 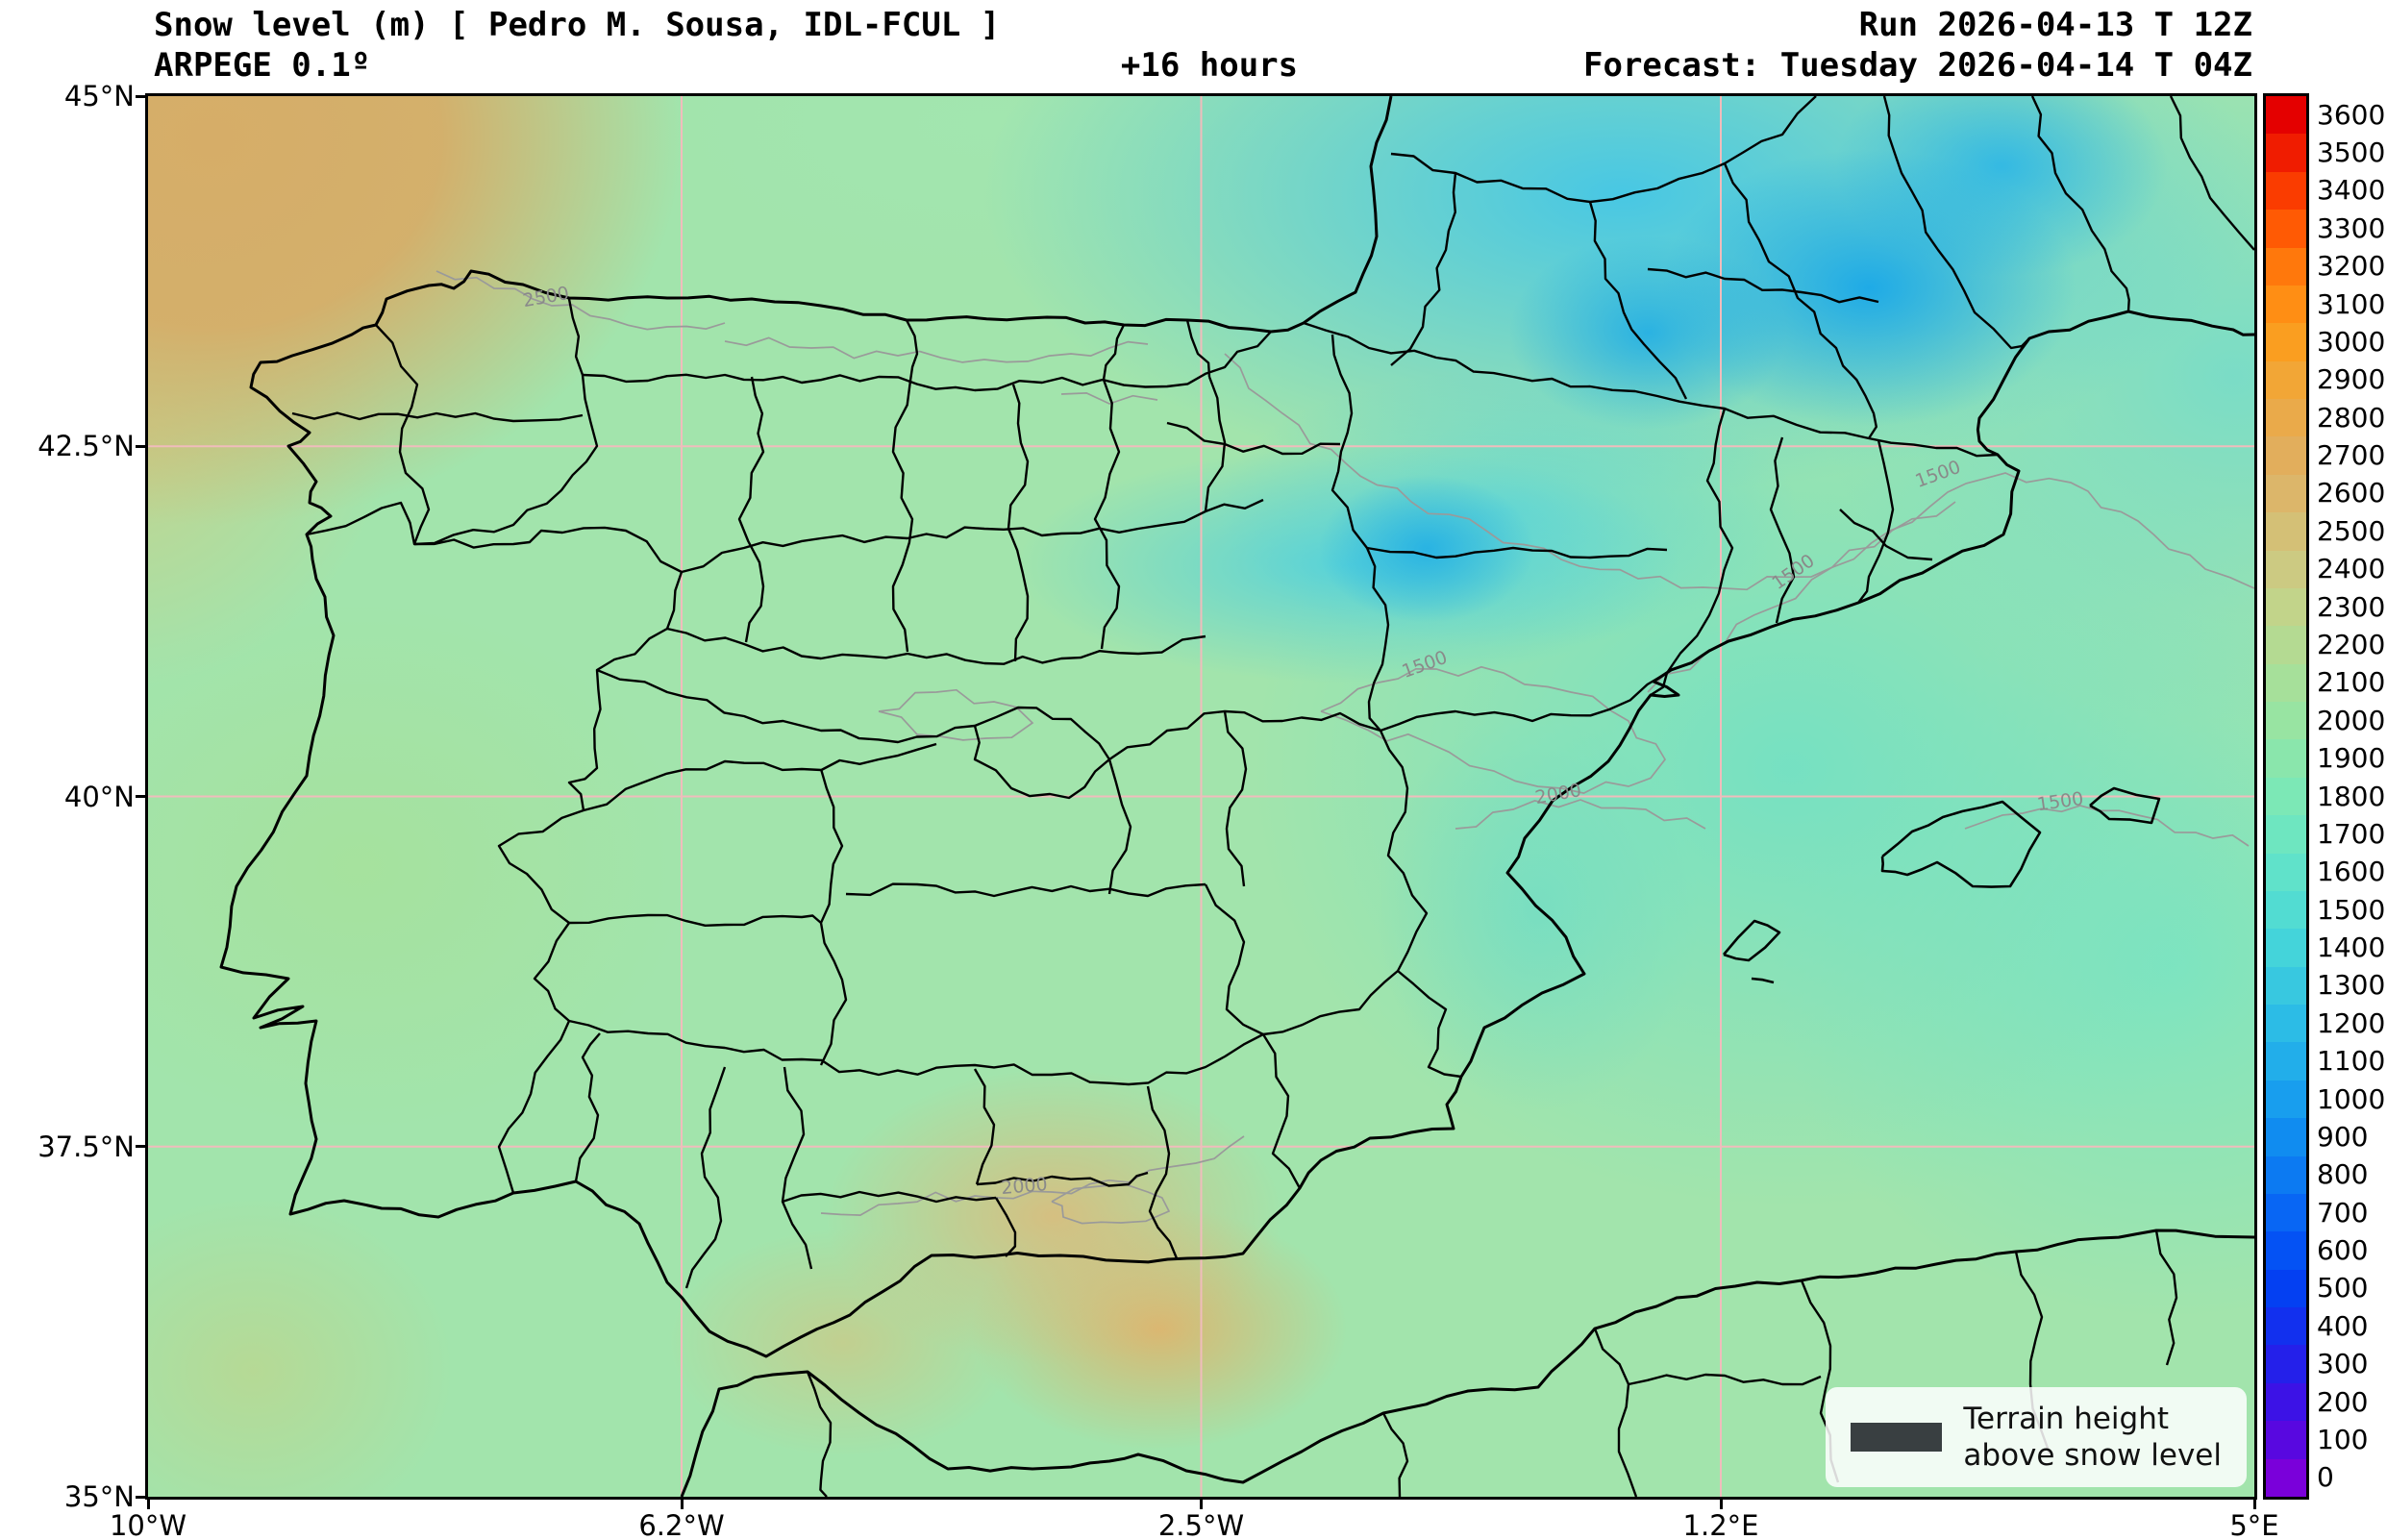 I want to click on colorbar-tick-label: 1800, so click(x=2351, y=796).